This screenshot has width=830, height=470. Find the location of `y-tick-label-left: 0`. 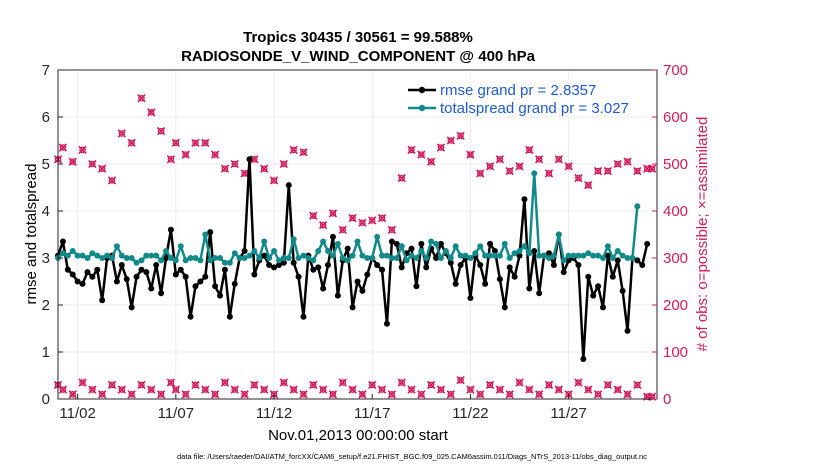

y-tick-label-left: 0 is located at coordinates (46, 399).